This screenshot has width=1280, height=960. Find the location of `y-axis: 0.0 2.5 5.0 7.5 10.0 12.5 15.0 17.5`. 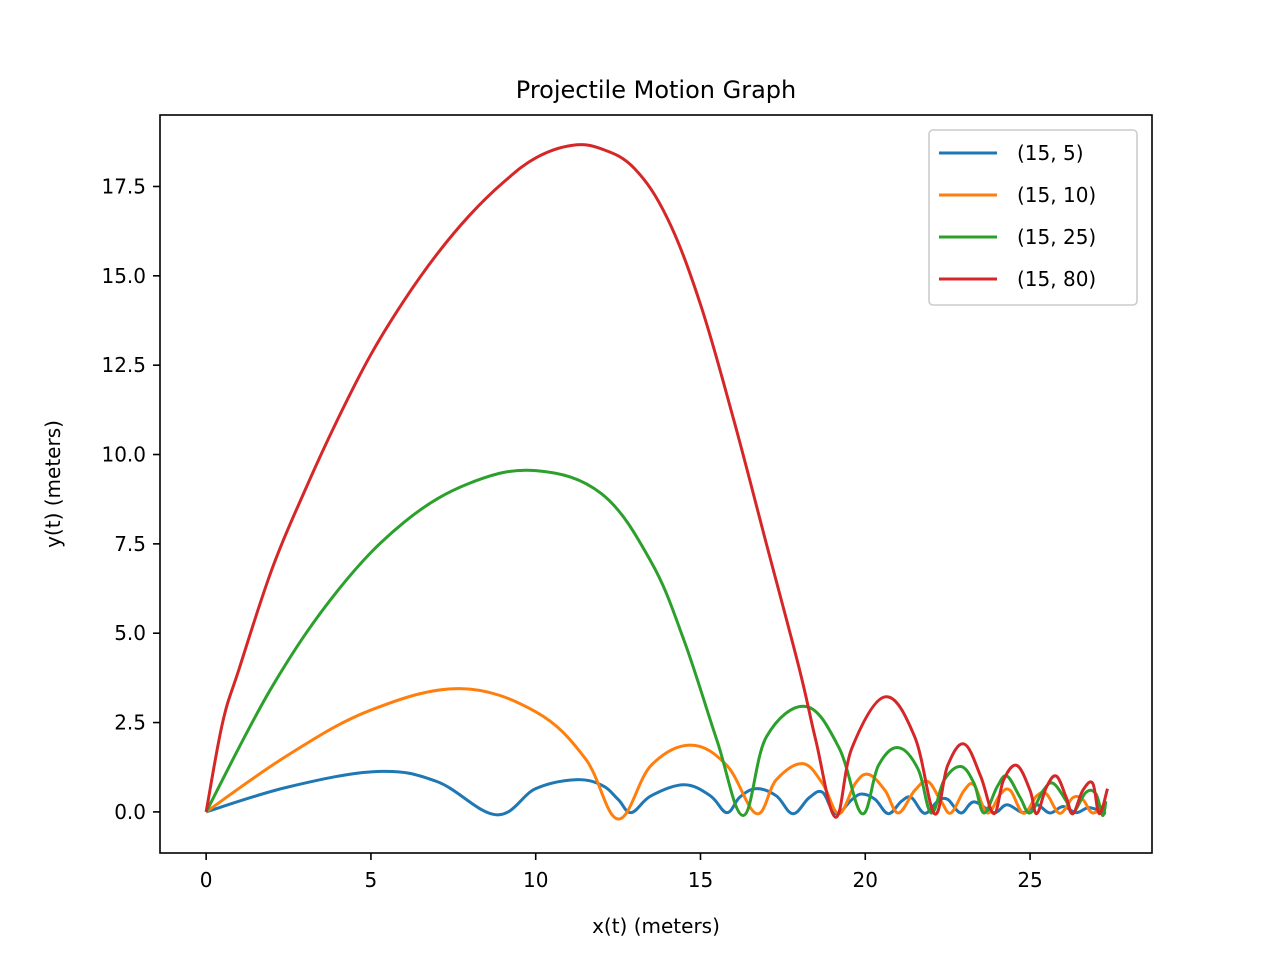

y-axis: 0.0 2.5 5.0 7.5 10.0 12.5 15.0 17.5 is located at coordinates (130, 499).